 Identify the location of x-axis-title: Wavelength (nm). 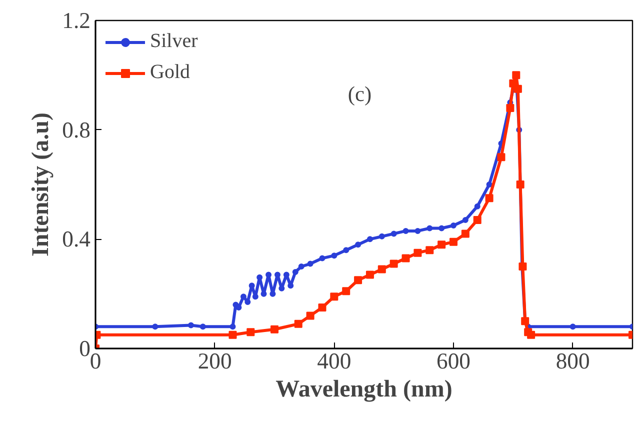
(364, 389).